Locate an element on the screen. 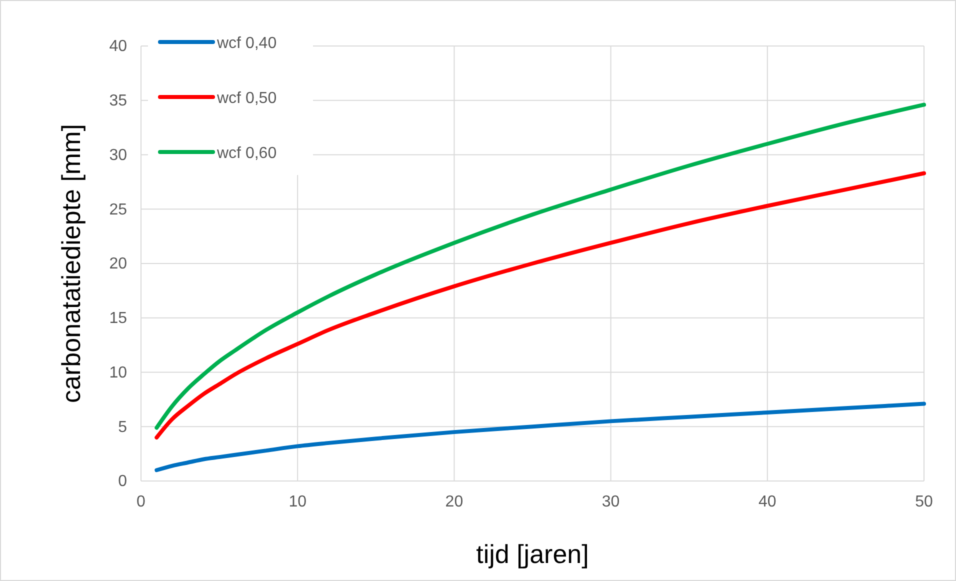 The width and height of the screenshot is (956, 581). legend-label: wcf 0,40 is located at coordinates (246, 43).